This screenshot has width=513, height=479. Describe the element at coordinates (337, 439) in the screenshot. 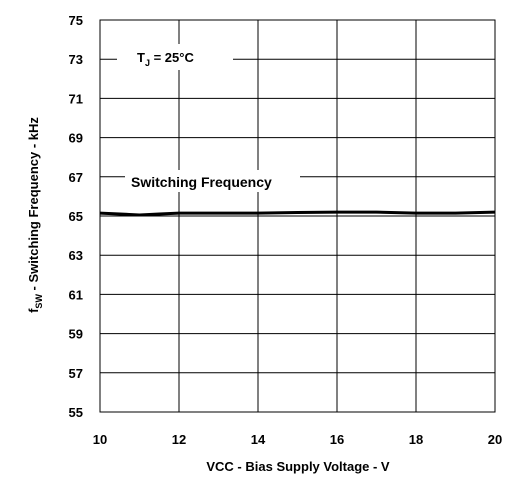

I see `x-tick-label: 16` at that location.